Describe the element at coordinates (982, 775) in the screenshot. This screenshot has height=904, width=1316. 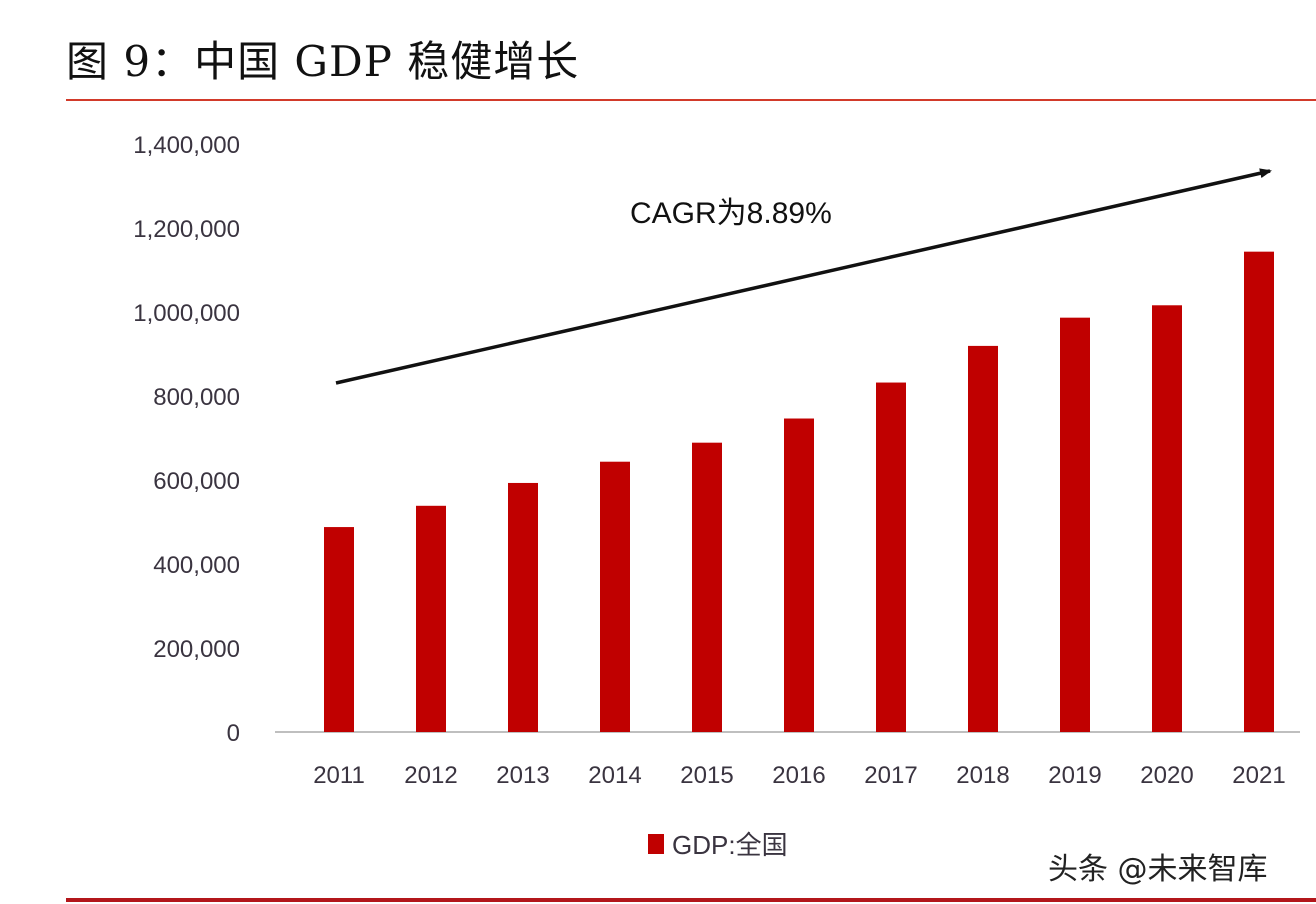
I see `x-tick-label: 2018` at that location.